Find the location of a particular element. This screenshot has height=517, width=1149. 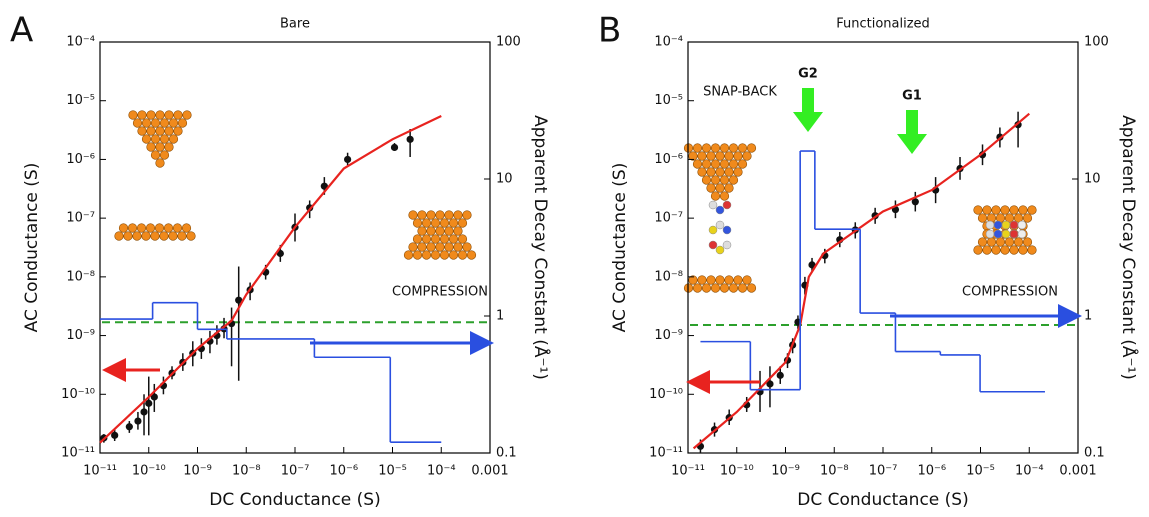

y-tick-label: 10⁻⁵ is located at coordinates (80, 100).